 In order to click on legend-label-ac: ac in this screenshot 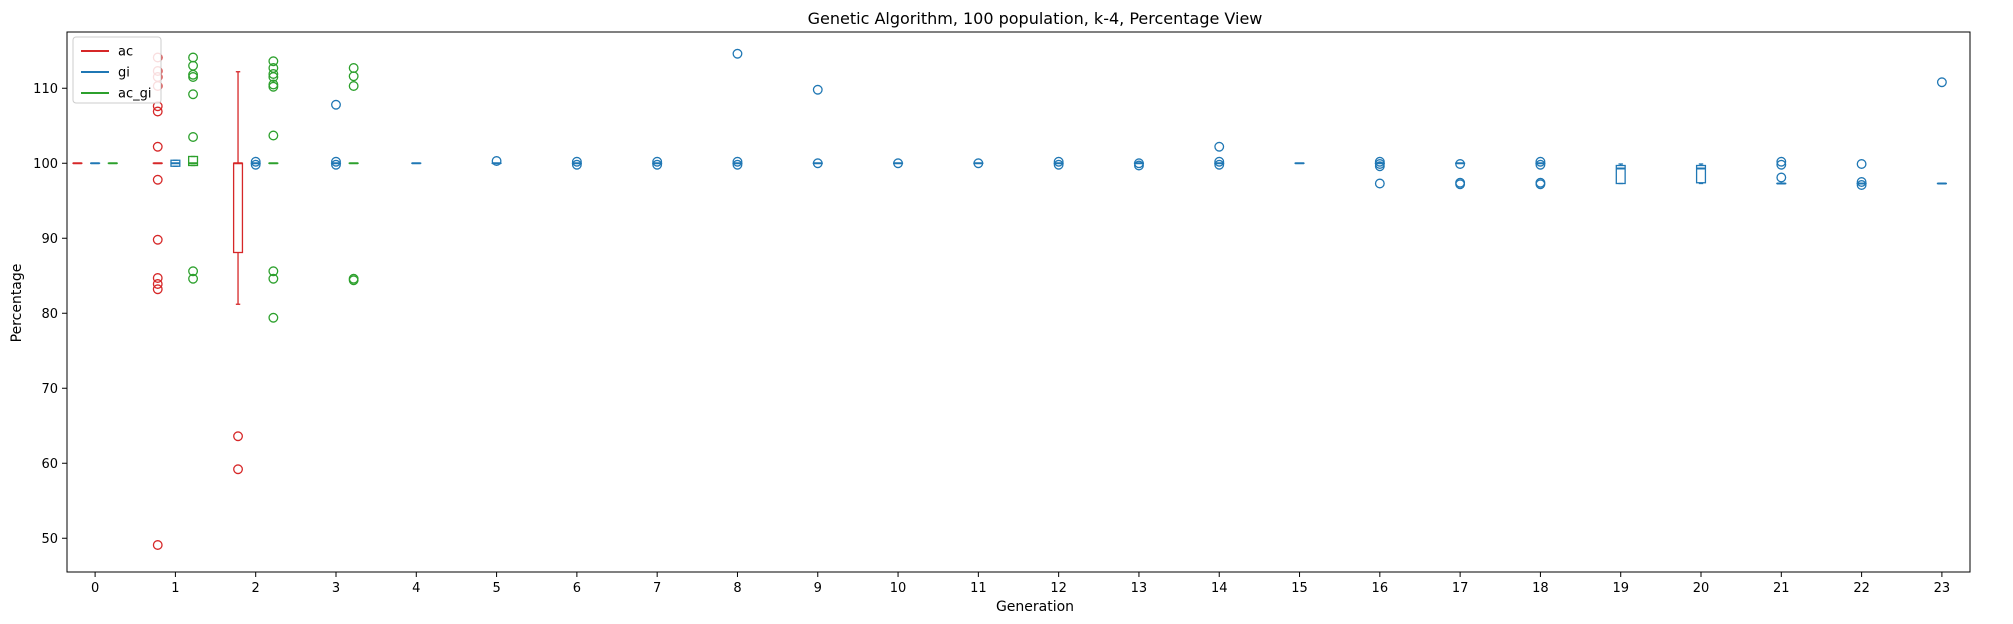, I will do `click(125, 52)`.